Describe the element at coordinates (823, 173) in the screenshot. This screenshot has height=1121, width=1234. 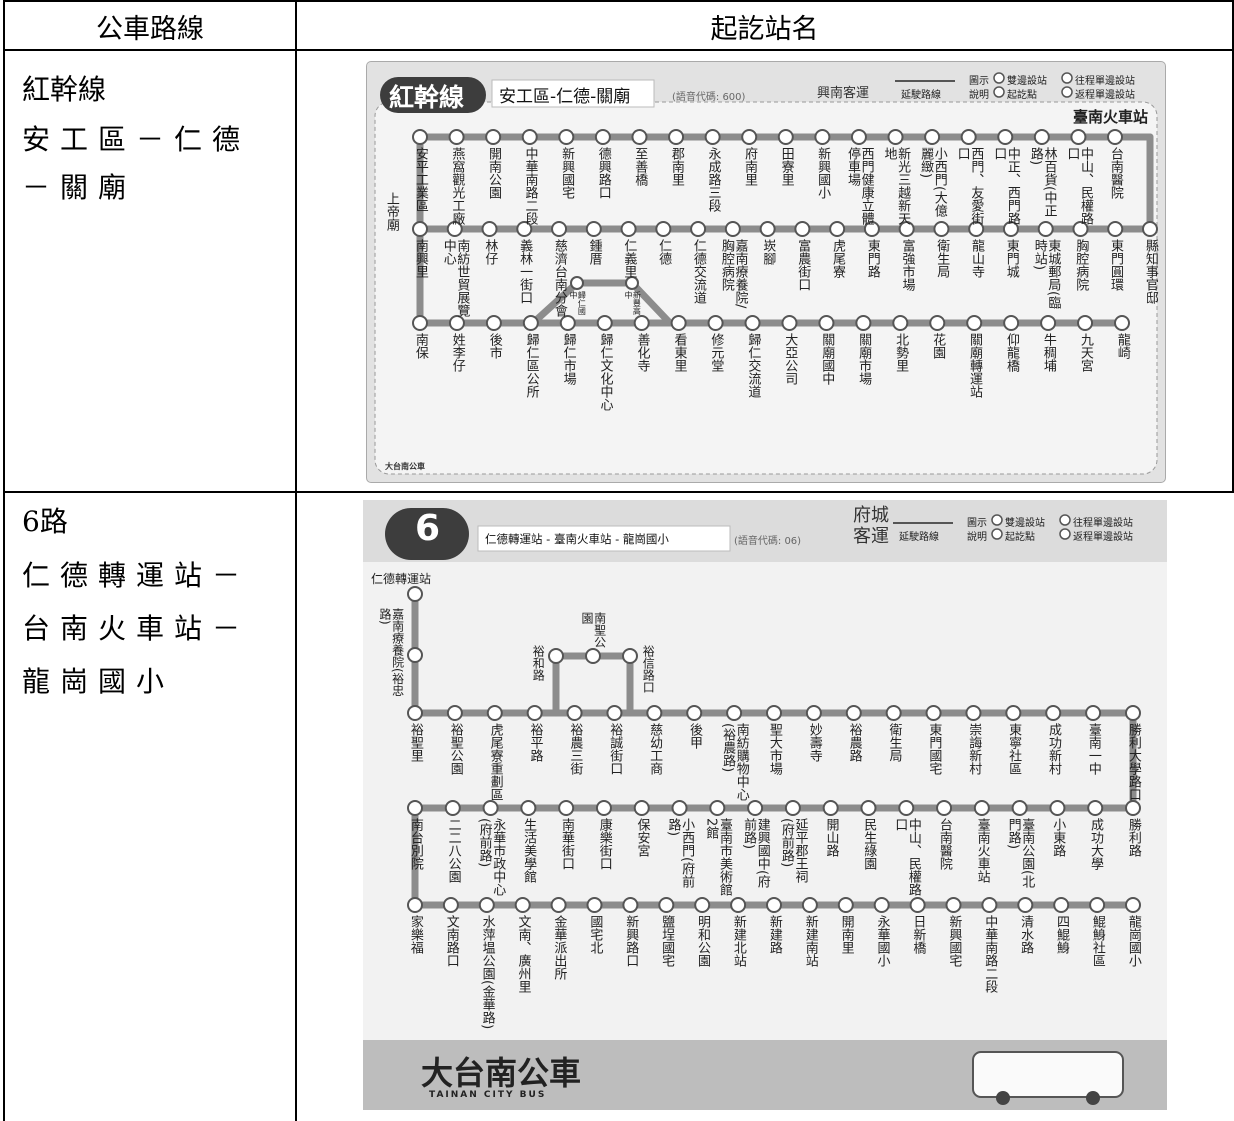
I see `station-label: 新興國小` at that location.